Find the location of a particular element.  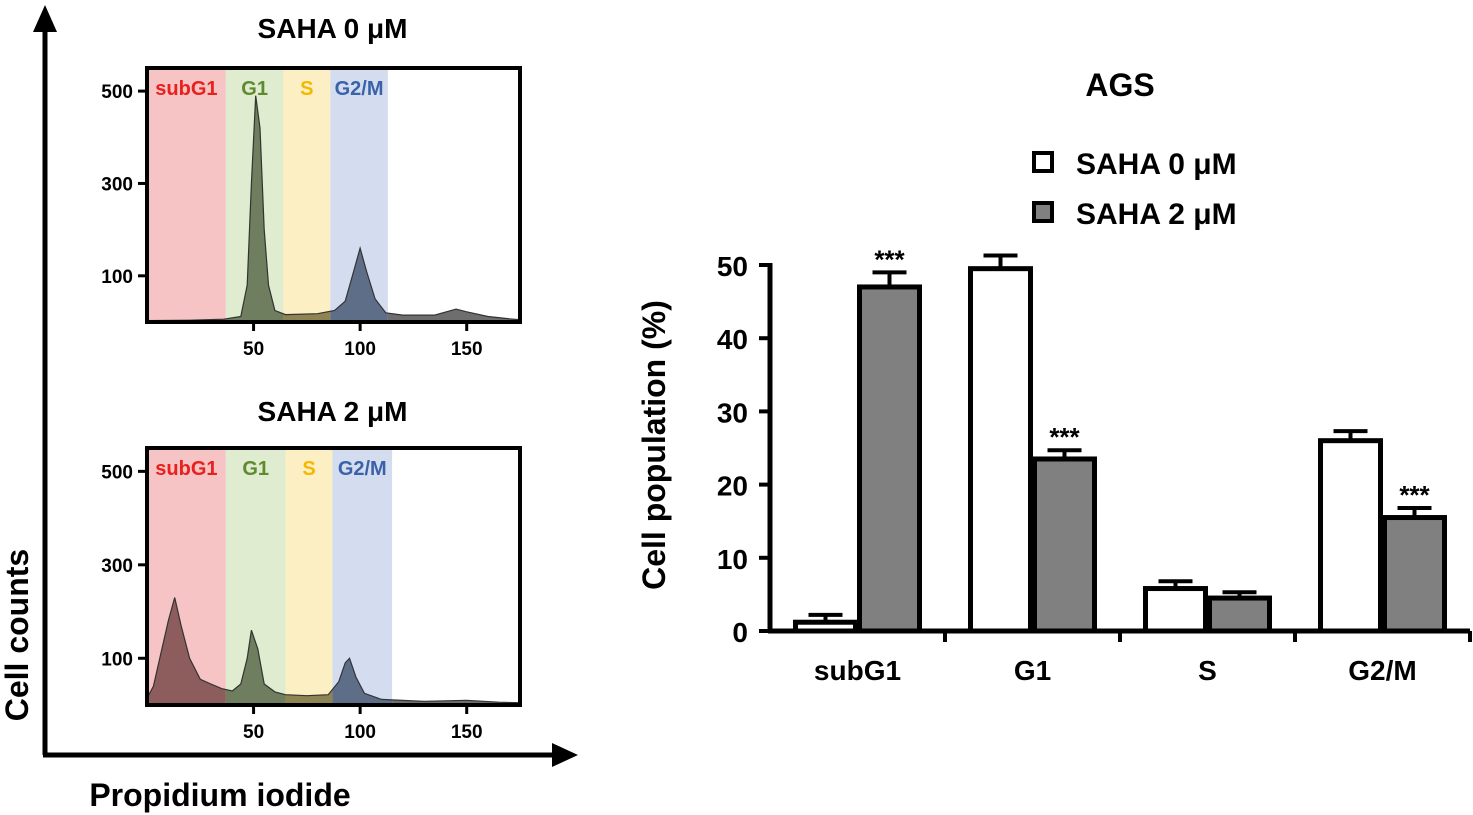

legend-label: SAHA 2 μM is located at coordinates (1156, 214).